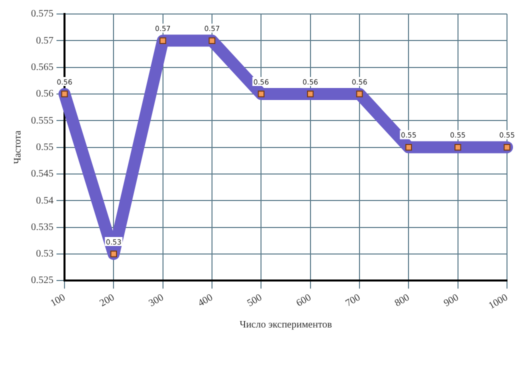  Describe the element at coordinates (58, 301) in the screenshot. I see `x-tick-label: 100` at that location.